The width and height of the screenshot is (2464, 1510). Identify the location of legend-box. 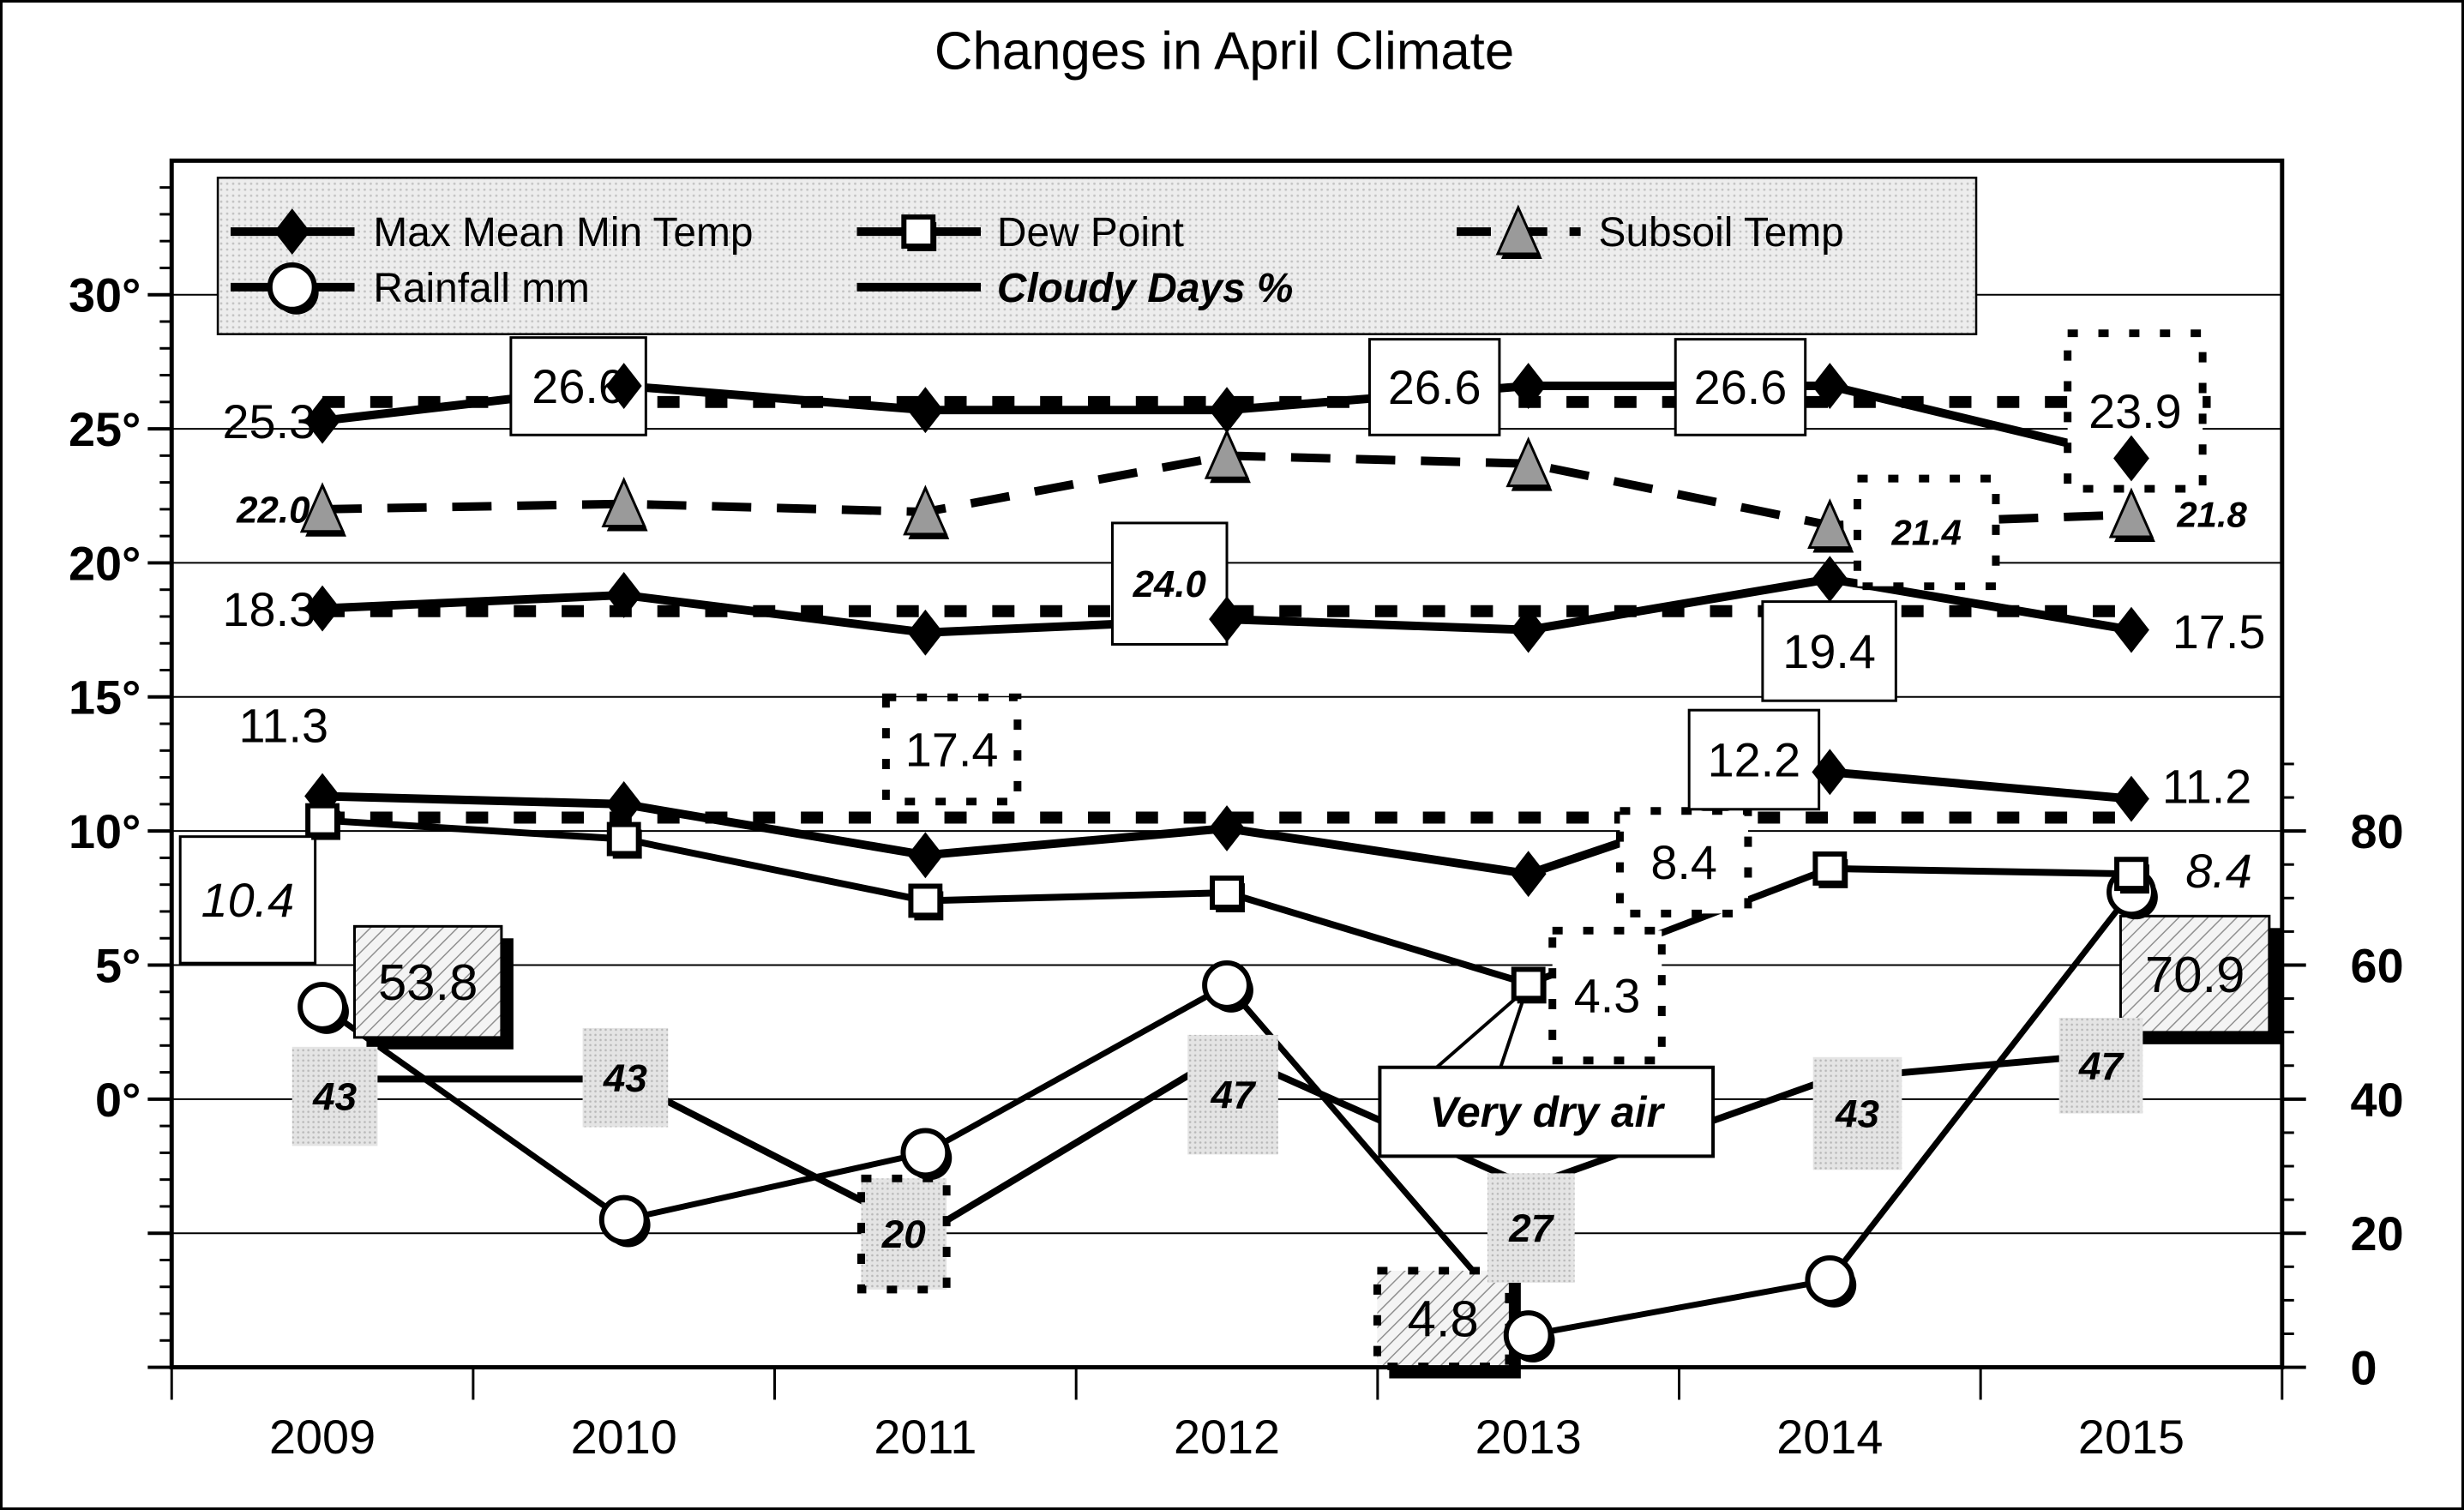
(1097, 256).